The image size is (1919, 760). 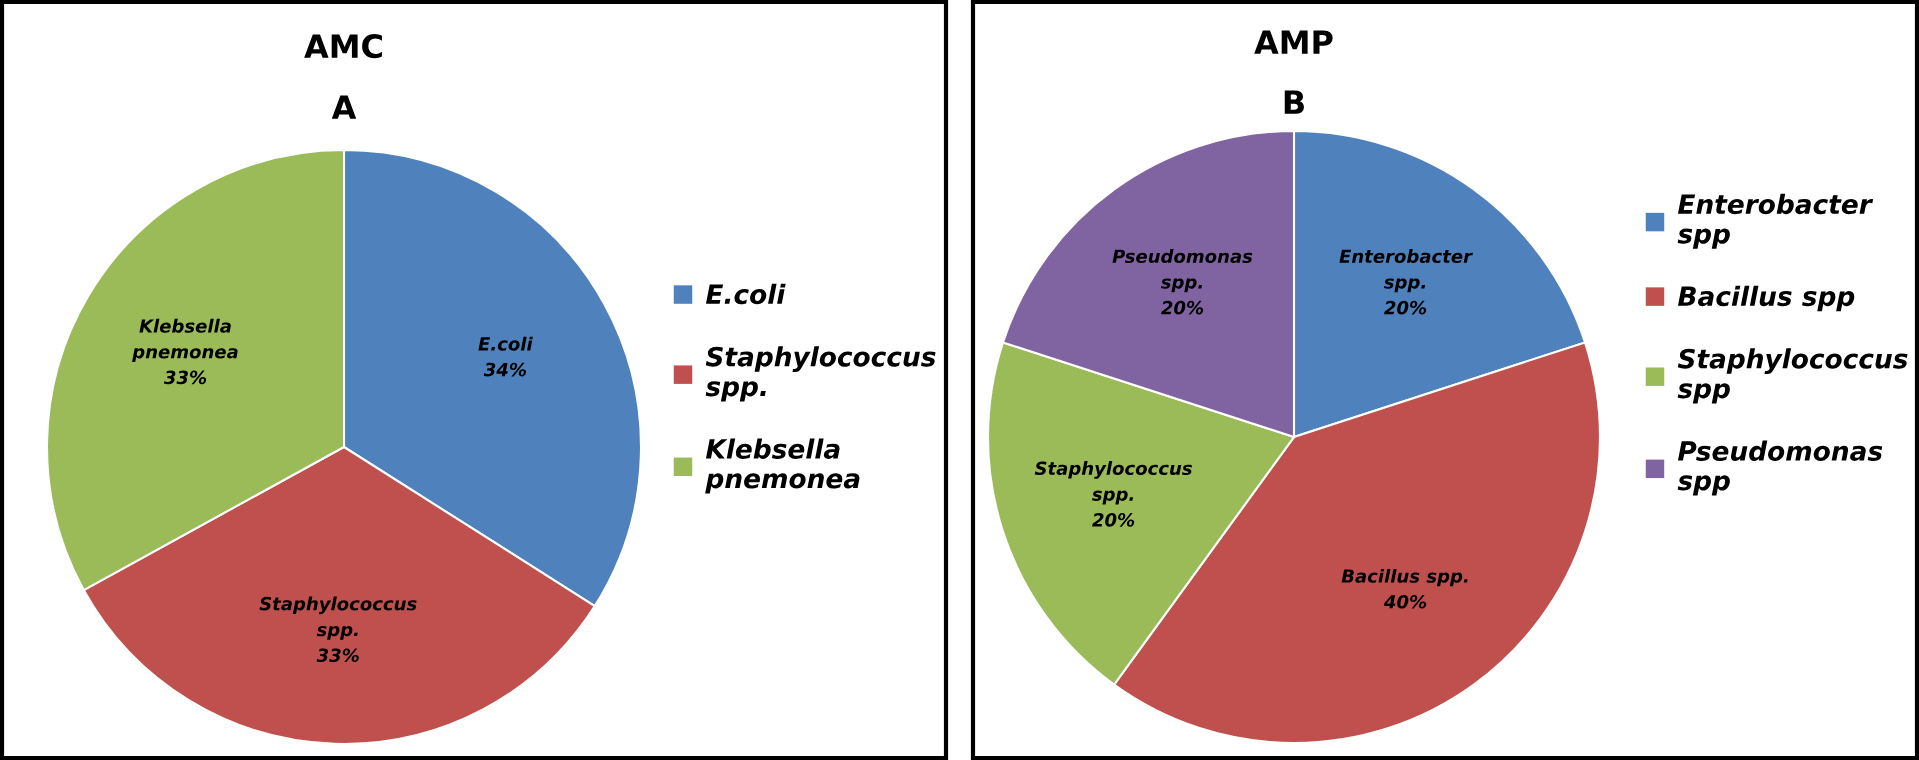 I want to click on chart-title: AMP, so click(x=1293, y=42).